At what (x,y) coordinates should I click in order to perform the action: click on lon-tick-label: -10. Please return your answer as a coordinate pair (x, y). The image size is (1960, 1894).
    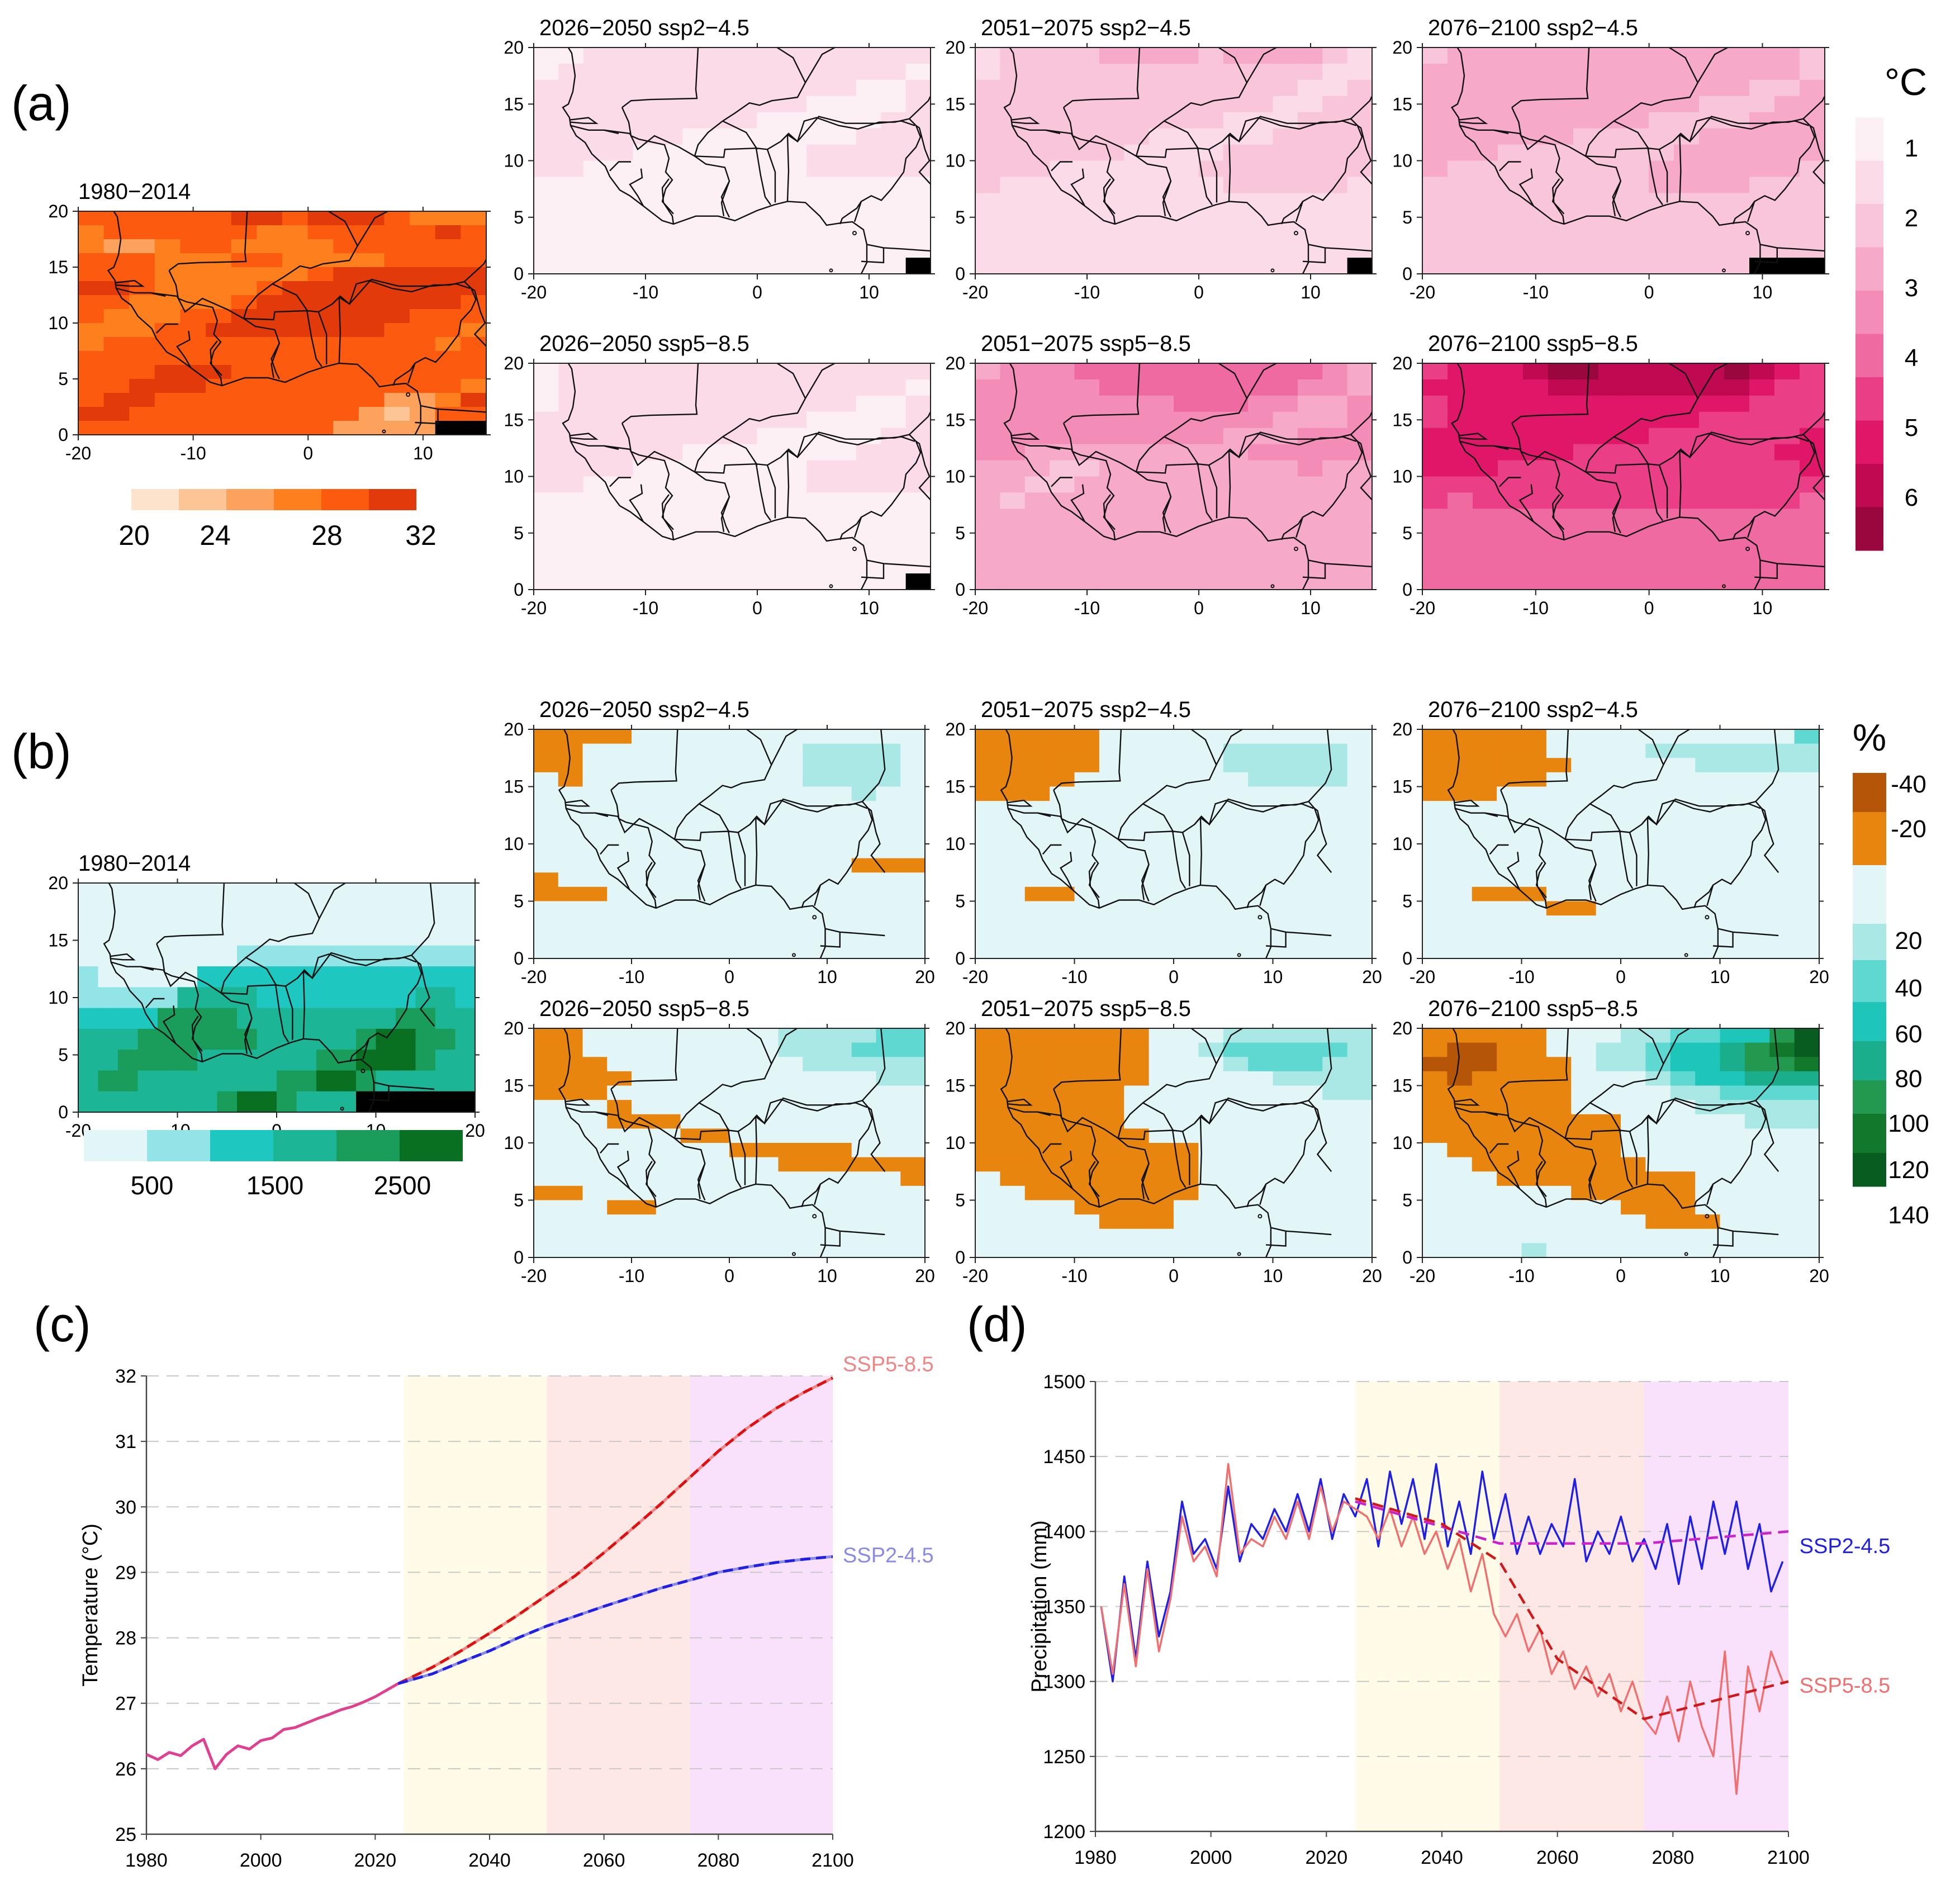
    Looking at the image, I should click on (1087, 292).